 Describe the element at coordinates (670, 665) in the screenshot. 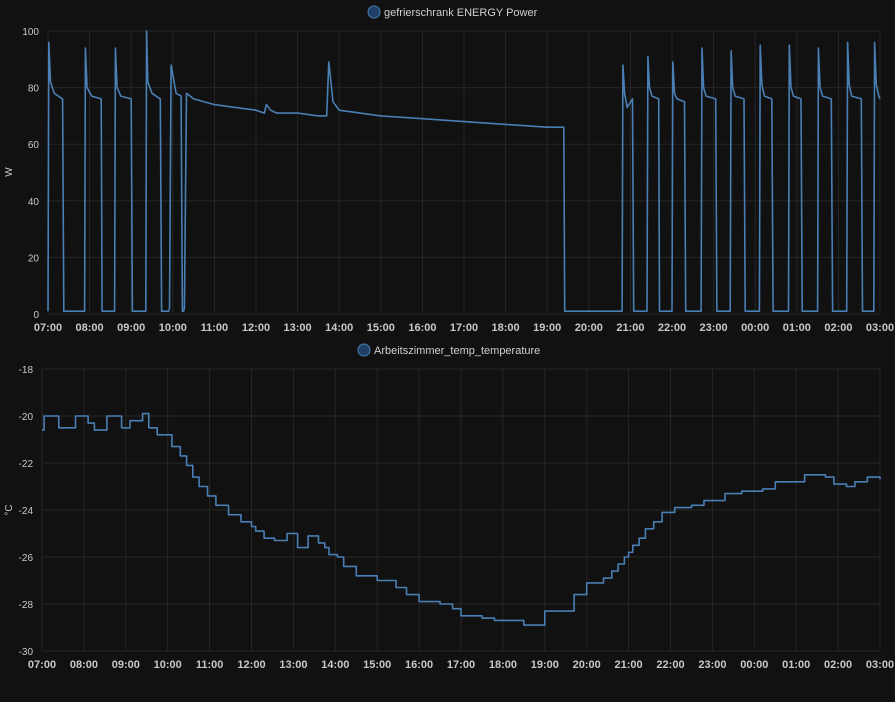

I see `chart2-x-tick-label: 22:00` at that location.